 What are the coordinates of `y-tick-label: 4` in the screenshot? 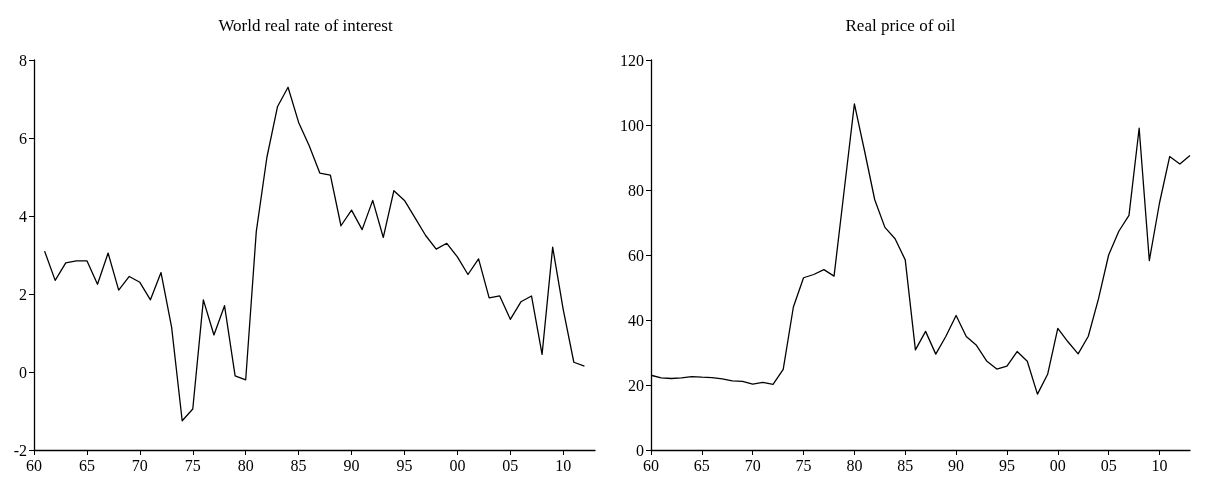 It's located at (23, 216).